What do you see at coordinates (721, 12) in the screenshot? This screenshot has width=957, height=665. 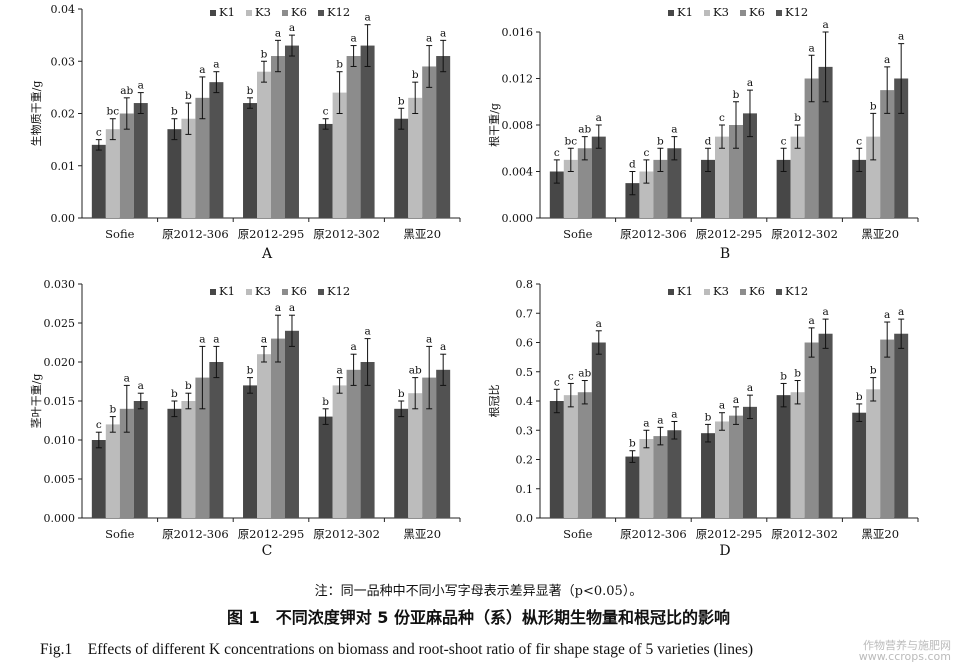 I see `panel-b-legend-label: K3` at bounding box center [721, 12].